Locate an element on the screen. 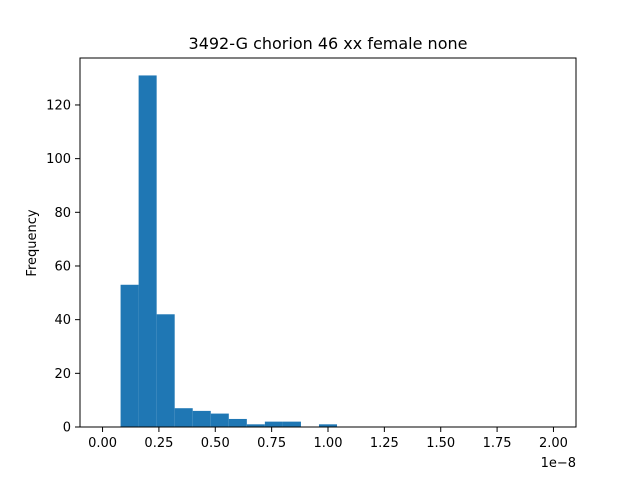  y-axis-ticks: 0 20 40 60 80 100 120 is located at coordinates (63, 267).